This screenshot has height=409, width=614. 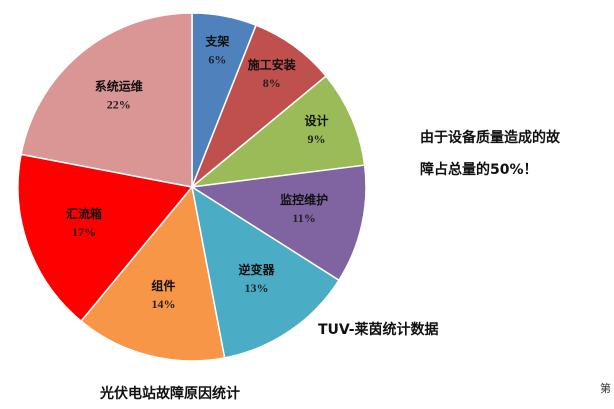 I want to click on value-label: 9%, so click(x=317, y=139).